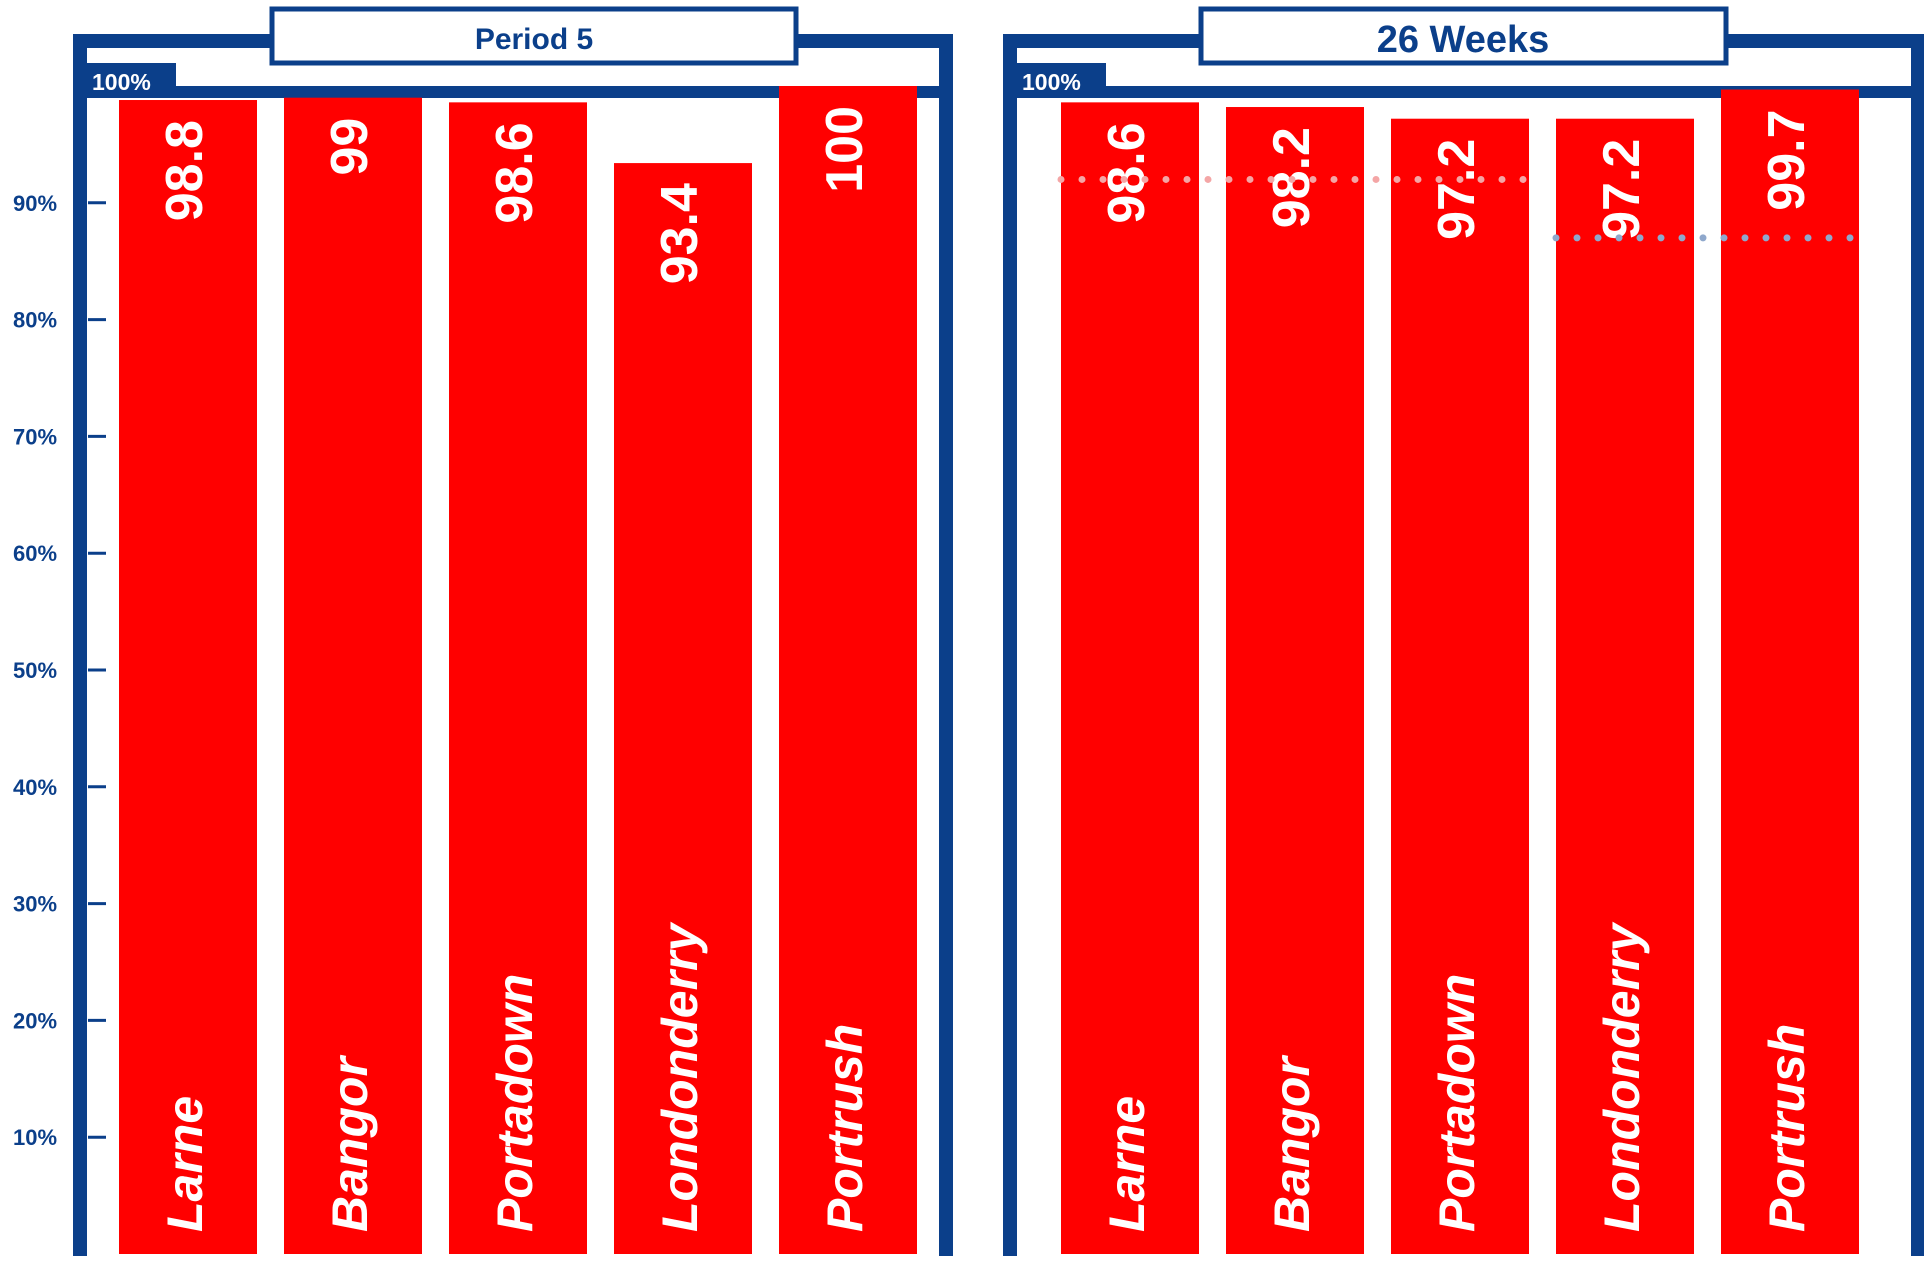 This screenshot has height=1261, width=1924. I want to click on bar-value-label: 98.8, so click(185, 170).